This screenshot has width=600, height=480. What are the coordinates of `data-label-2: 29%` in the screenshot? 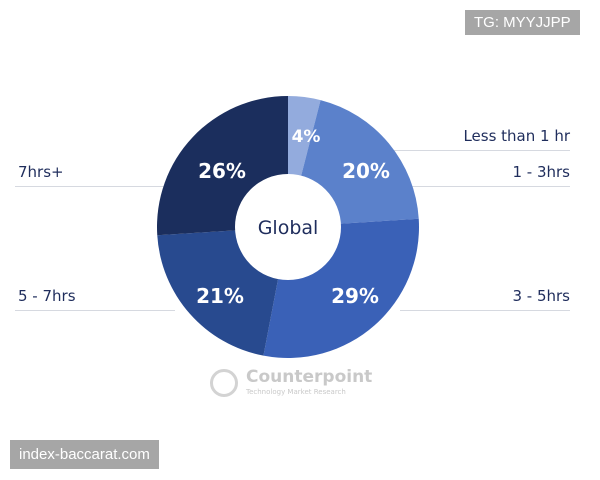 It's located at (355, 296).